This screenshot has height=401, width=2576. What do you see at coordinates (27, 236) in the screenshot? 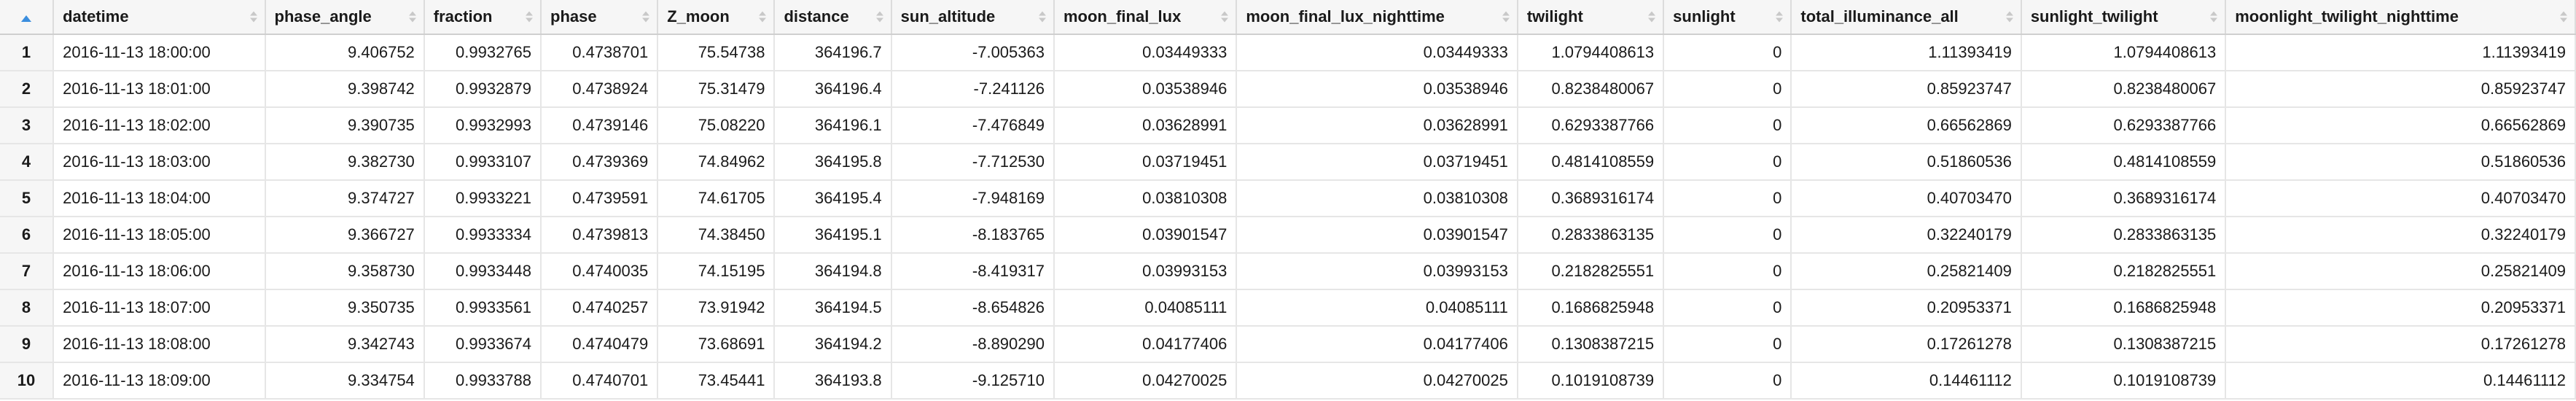
I see `row-number: 6` at bounding box center [27, 236].